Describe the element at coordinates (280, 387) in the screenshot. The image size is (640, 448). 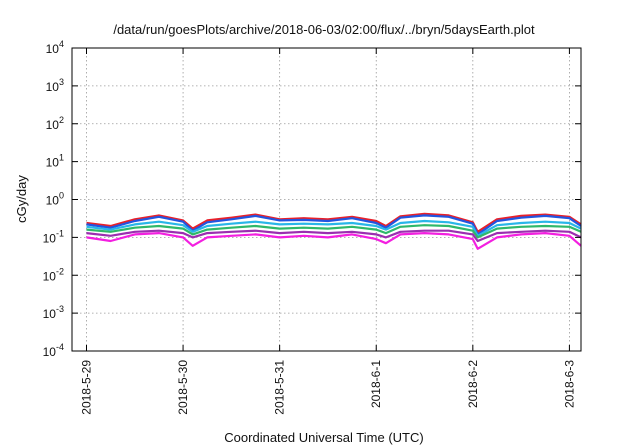
I see `x-tick-label: 2018-5-31` at that location.